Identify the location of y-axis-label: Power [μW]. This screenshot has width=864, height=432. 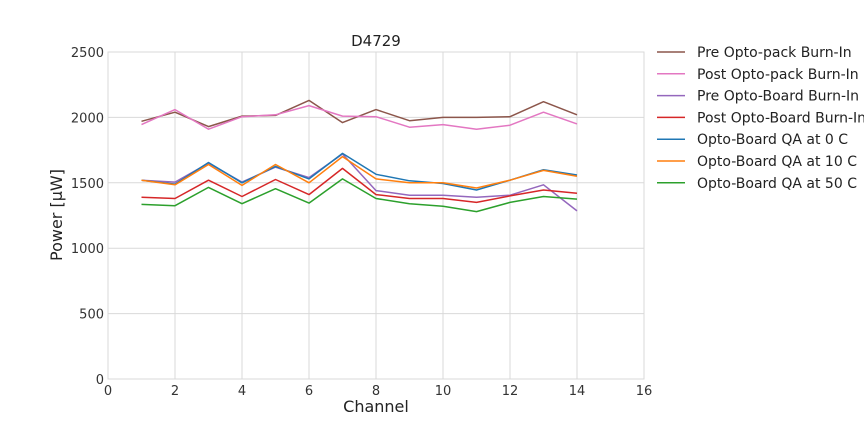
(56, 215).